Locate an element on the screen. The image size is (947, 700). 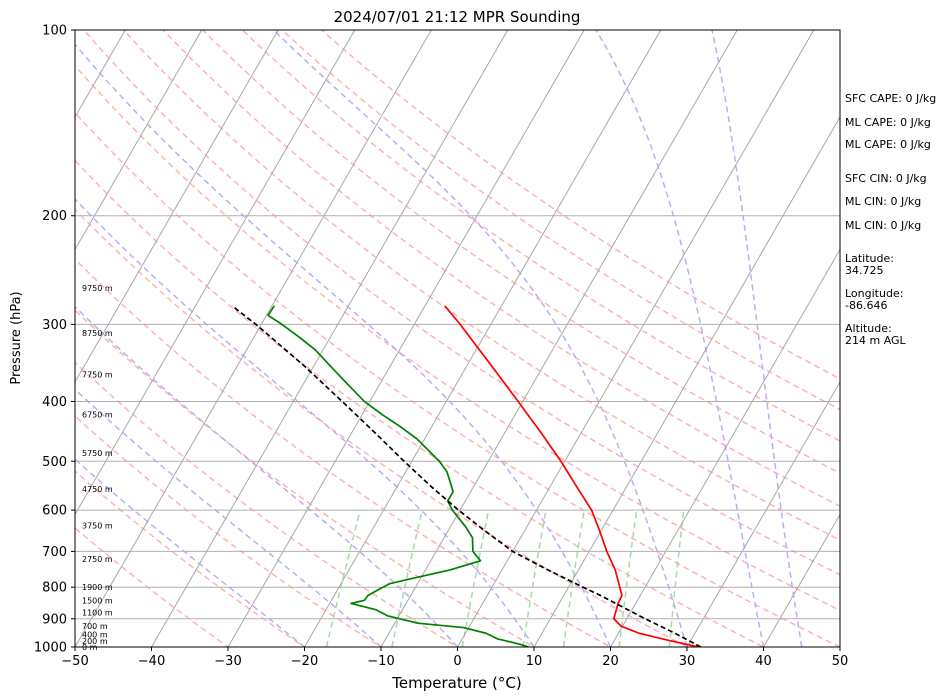
height-label: 1100 m is located at coordinates (97, 613).